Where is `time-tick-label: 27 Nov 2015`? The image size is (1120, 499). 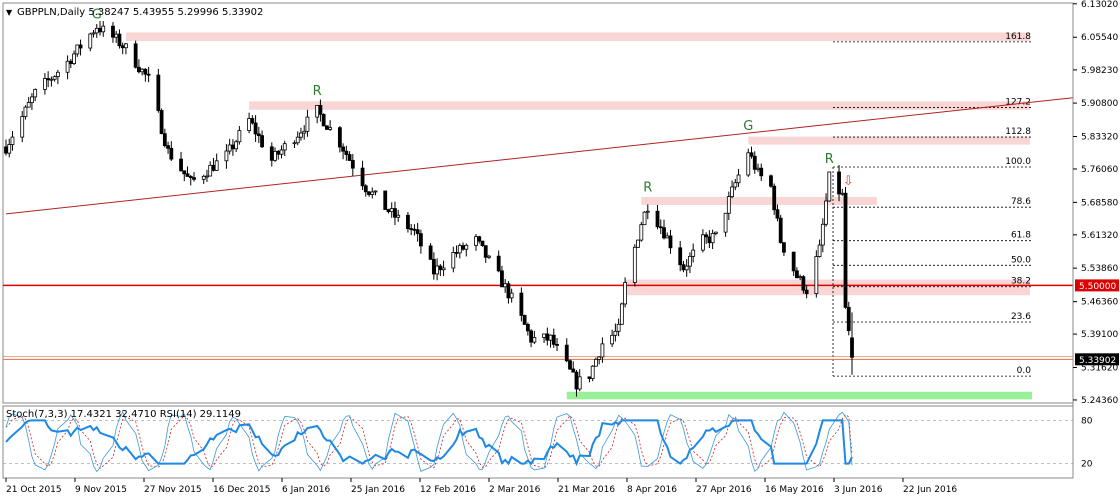
time-tick-label: 27 Nov 2015 is located at coordinates (173, 490).